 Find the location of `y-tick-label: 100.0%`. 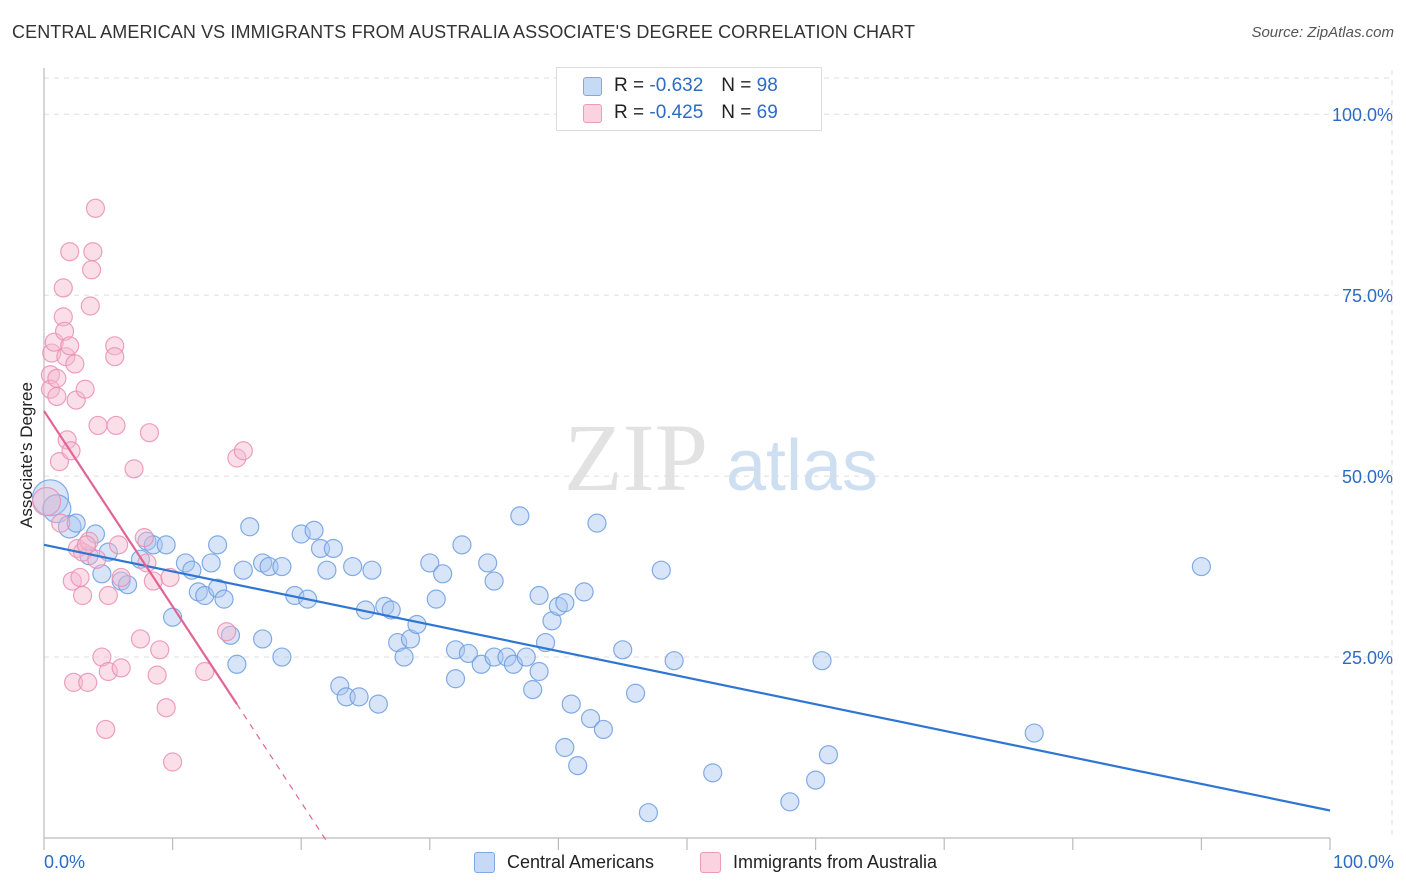

y-tick-label: 100.0% is located at coordinates (1362, 115).